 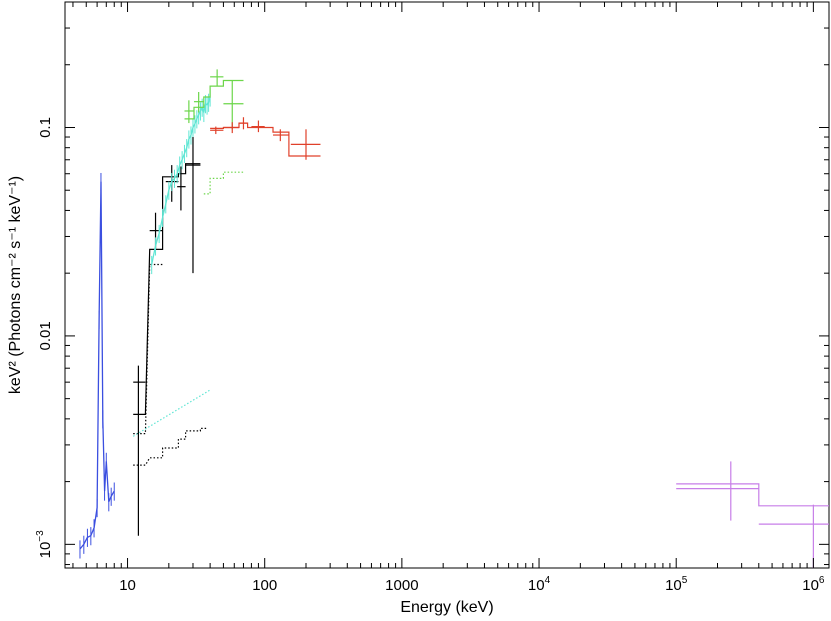 I want to click on y-axis-title: keV² (Photons cm⁻² s⁻¹ keV⁻¹), so click(x=15, y=285).